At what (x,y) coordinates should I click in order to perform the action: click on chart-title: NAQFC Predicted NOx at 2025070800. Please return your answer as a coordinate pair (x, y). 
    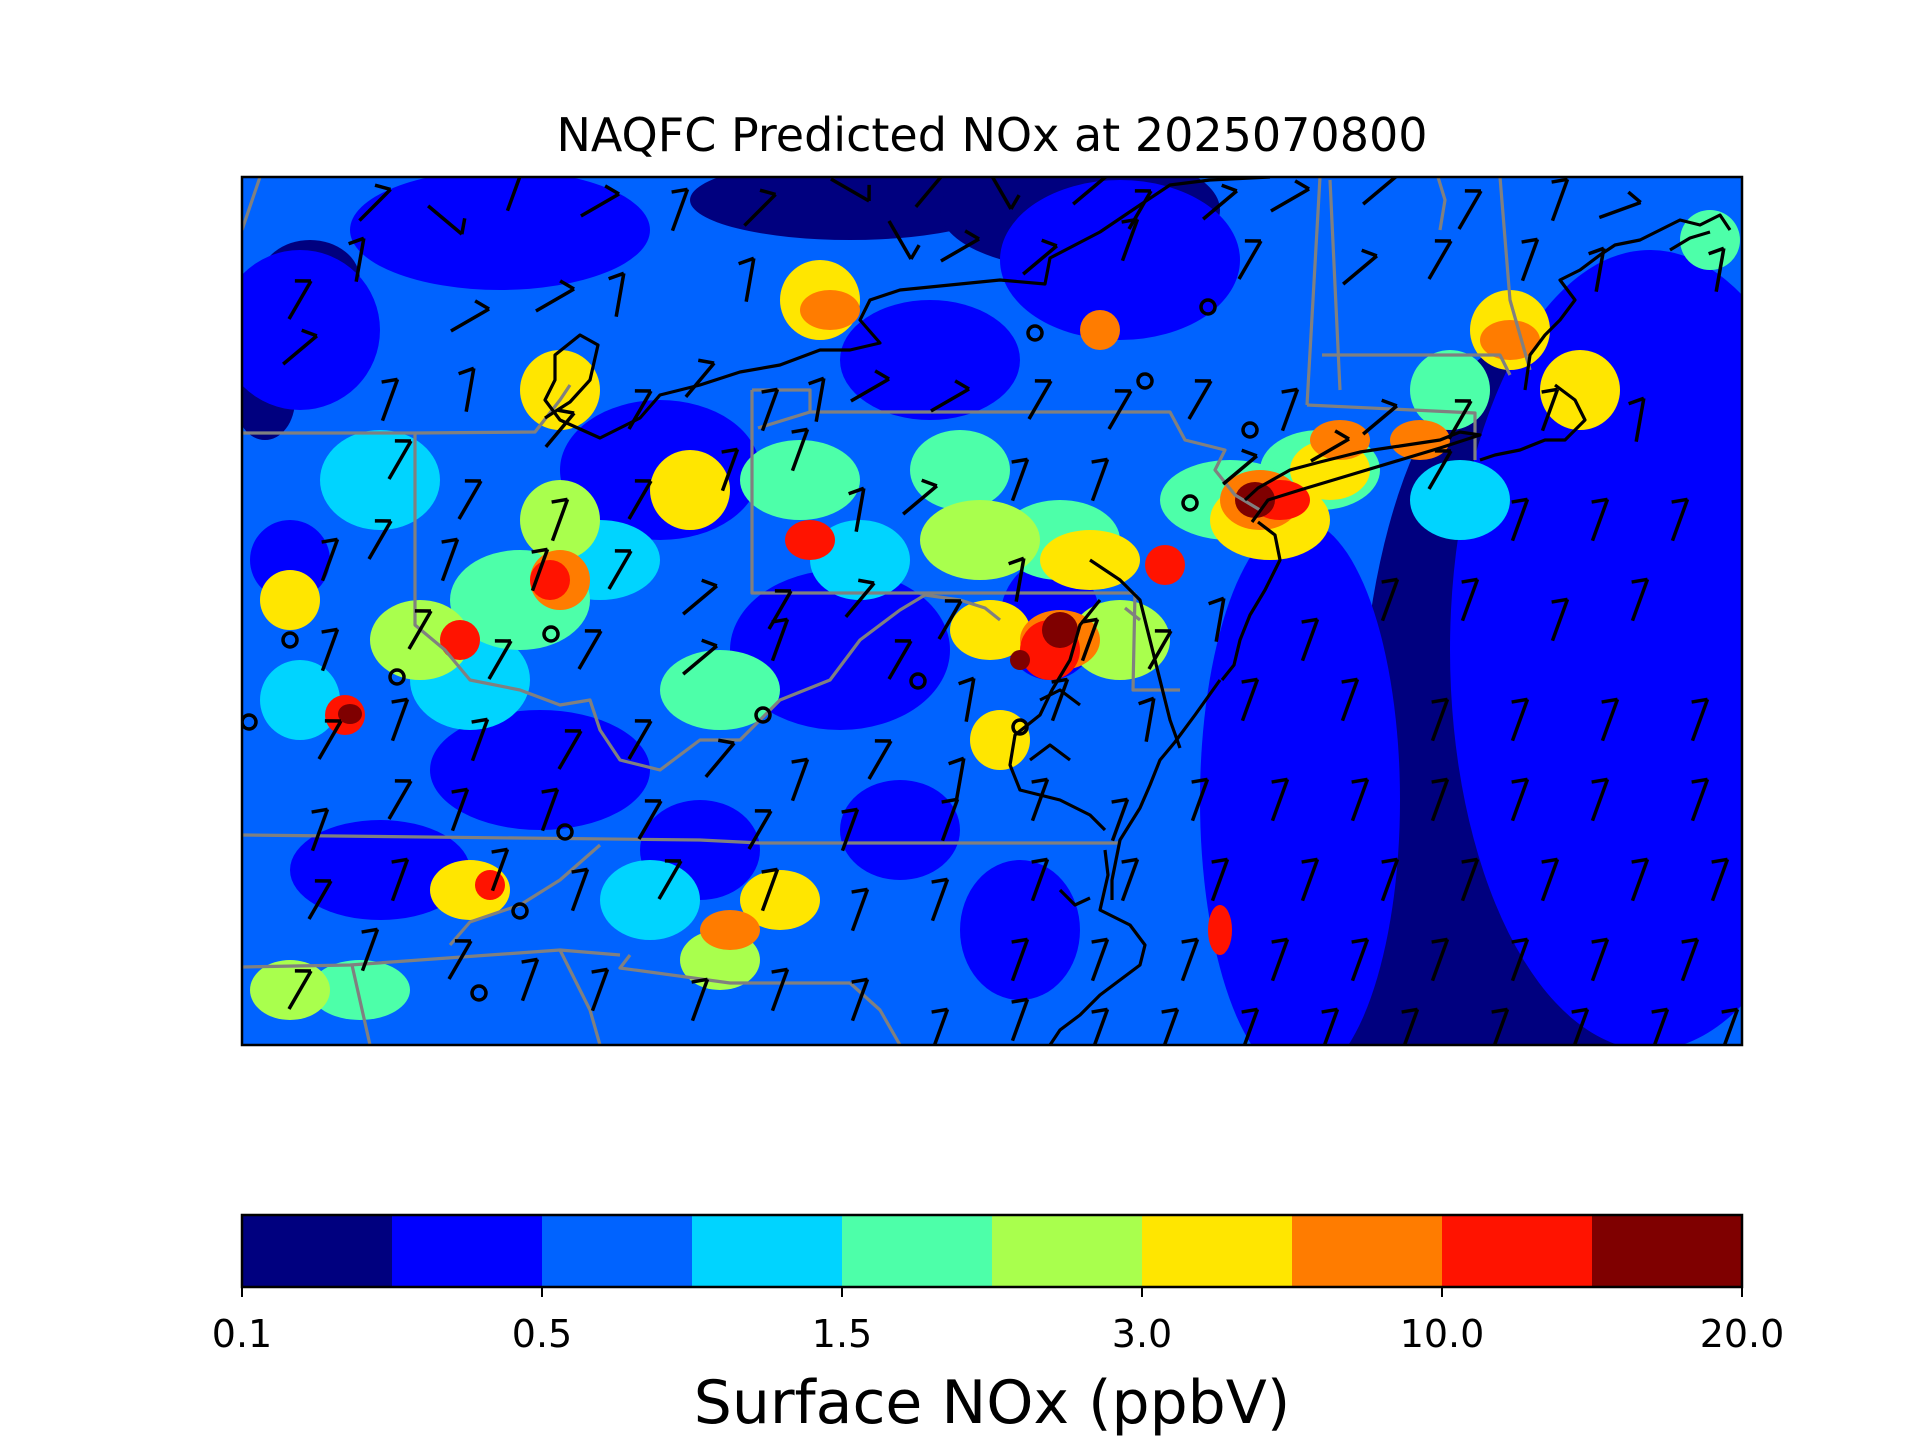
    Looking at the image, I should click on (992, 135).